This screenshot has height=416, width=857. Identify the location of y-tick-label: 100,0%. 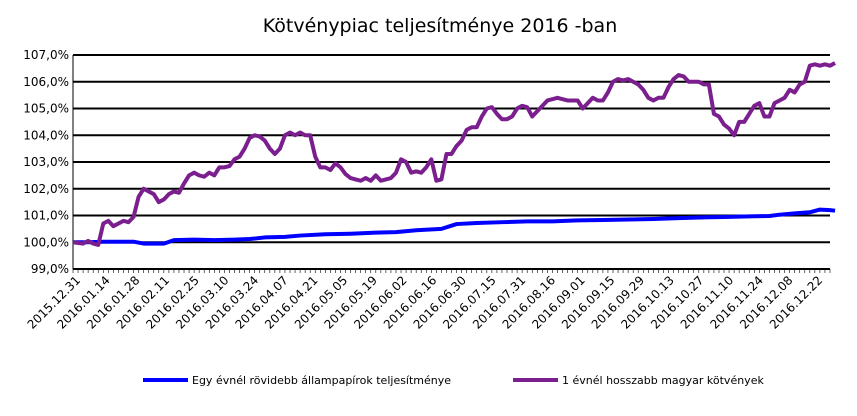
(46, 242).